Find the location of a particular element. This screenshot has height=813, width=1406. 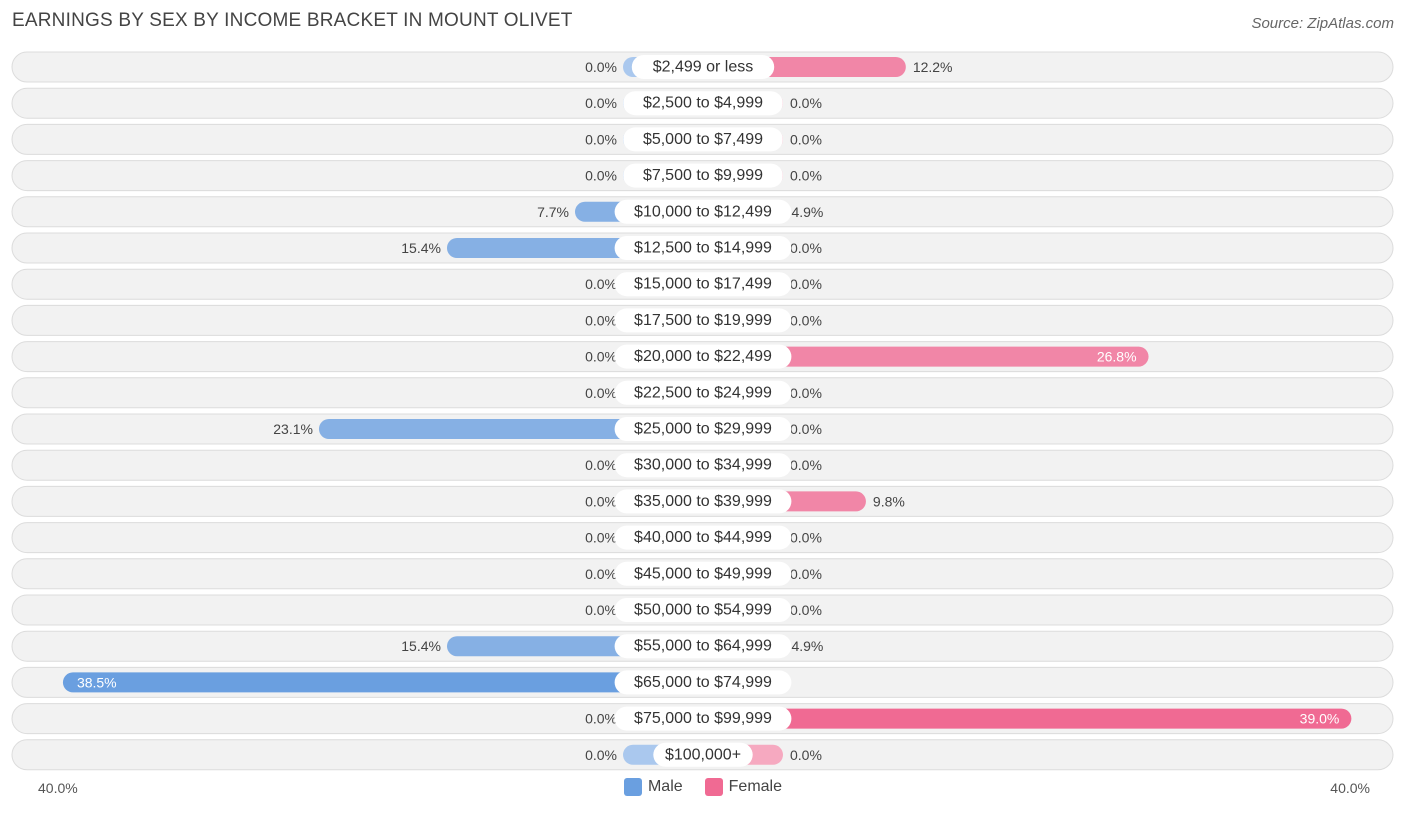

category-label: $20,000 to $22,499 is located at coordinates (703, 356).